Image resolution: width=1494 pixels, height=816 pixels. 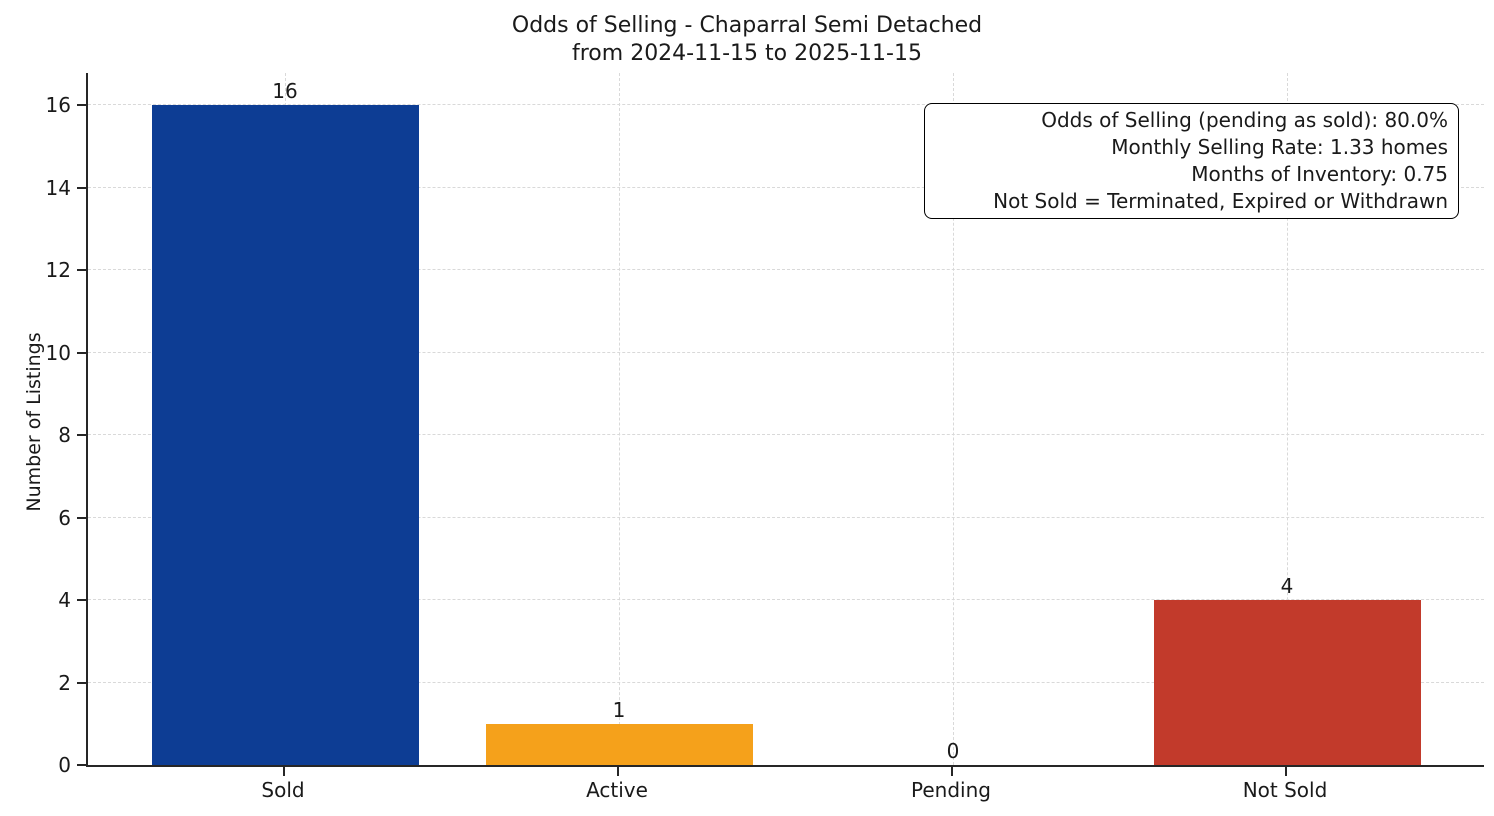 I want to click on bar-value-label: 4, so click(x=1287, y=586).